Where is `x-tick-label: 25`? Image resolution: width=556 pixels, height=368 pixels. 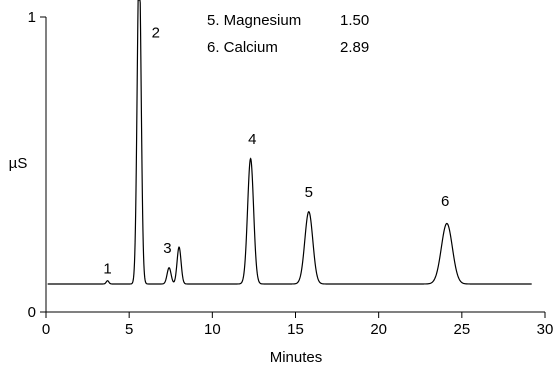 x-tick-label: 25 is located at coordinates (461, 329).